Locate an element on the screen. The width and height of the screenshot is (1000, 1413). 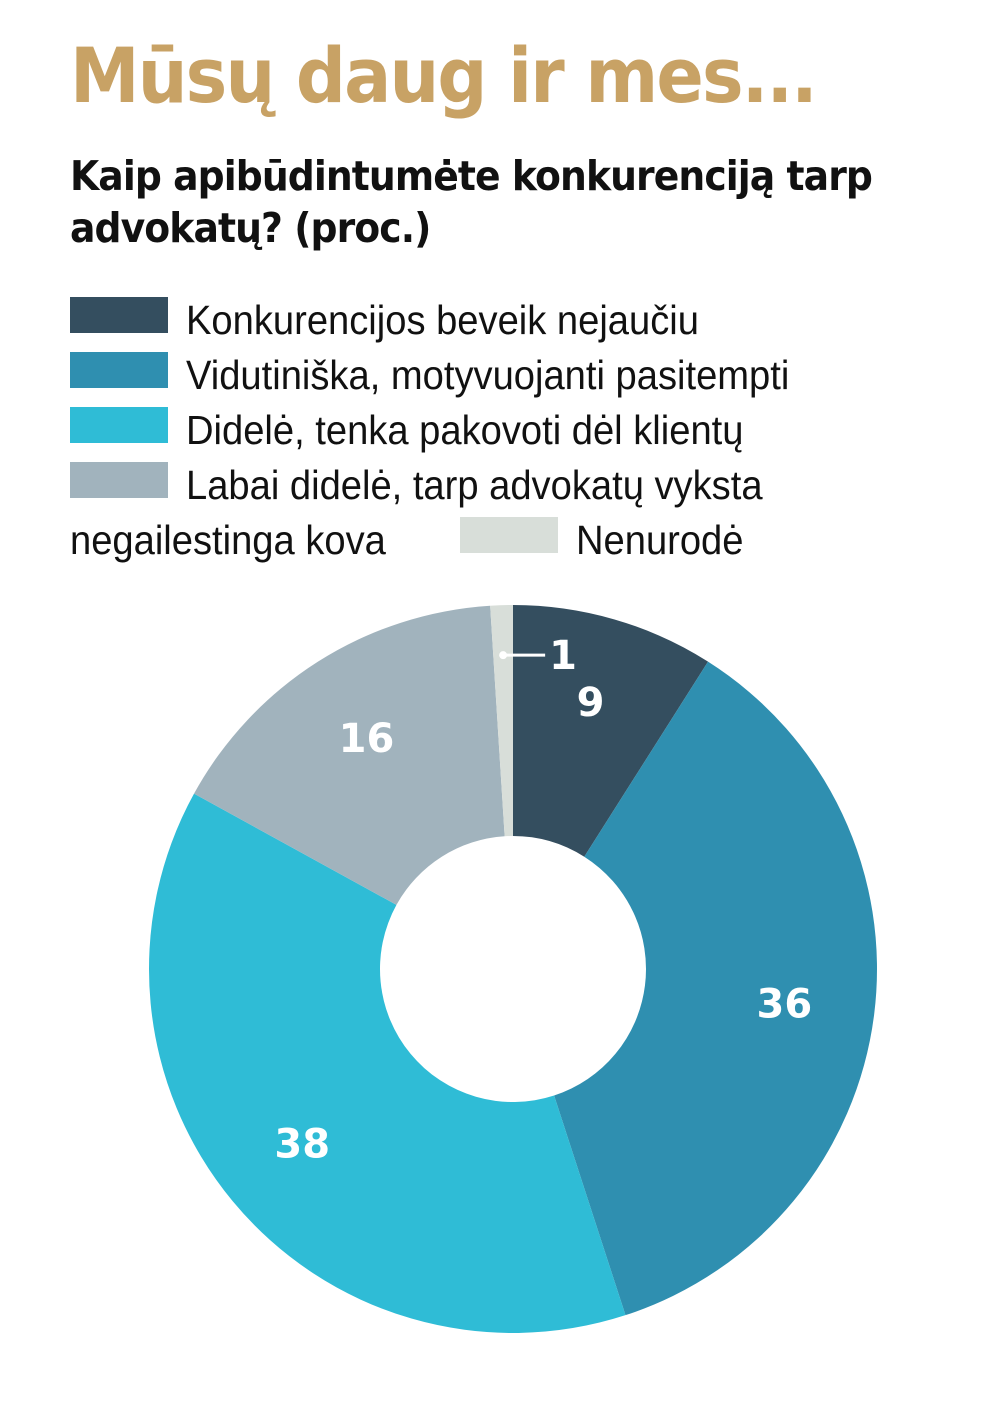
data-label-didele-tenka: 38 is located at coordinates (302, 1144).